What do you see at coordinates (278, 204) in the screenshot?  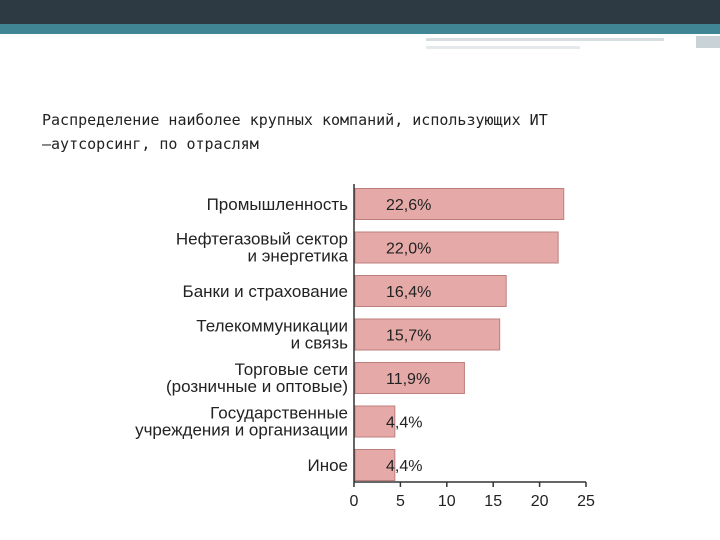 I see `category-label: Промышленность` at bounding box center [278, 204].